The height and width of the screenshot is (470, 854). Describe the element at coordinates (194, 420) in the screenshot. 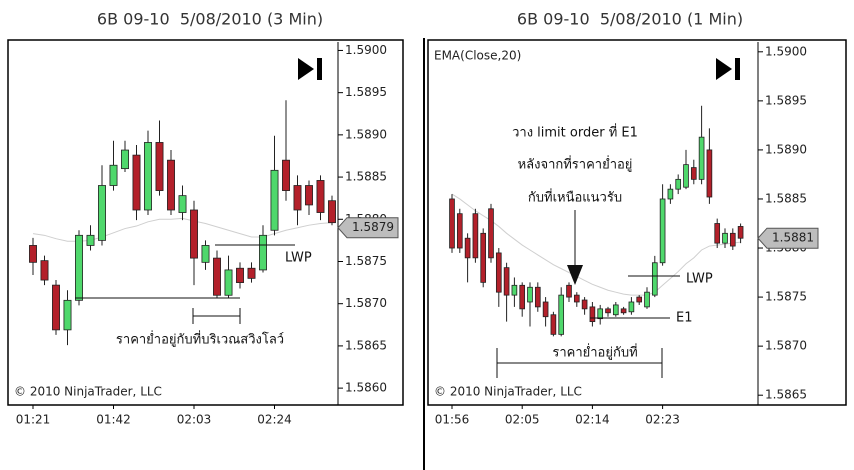

I see `x-tick-label: 02:03` at that location.